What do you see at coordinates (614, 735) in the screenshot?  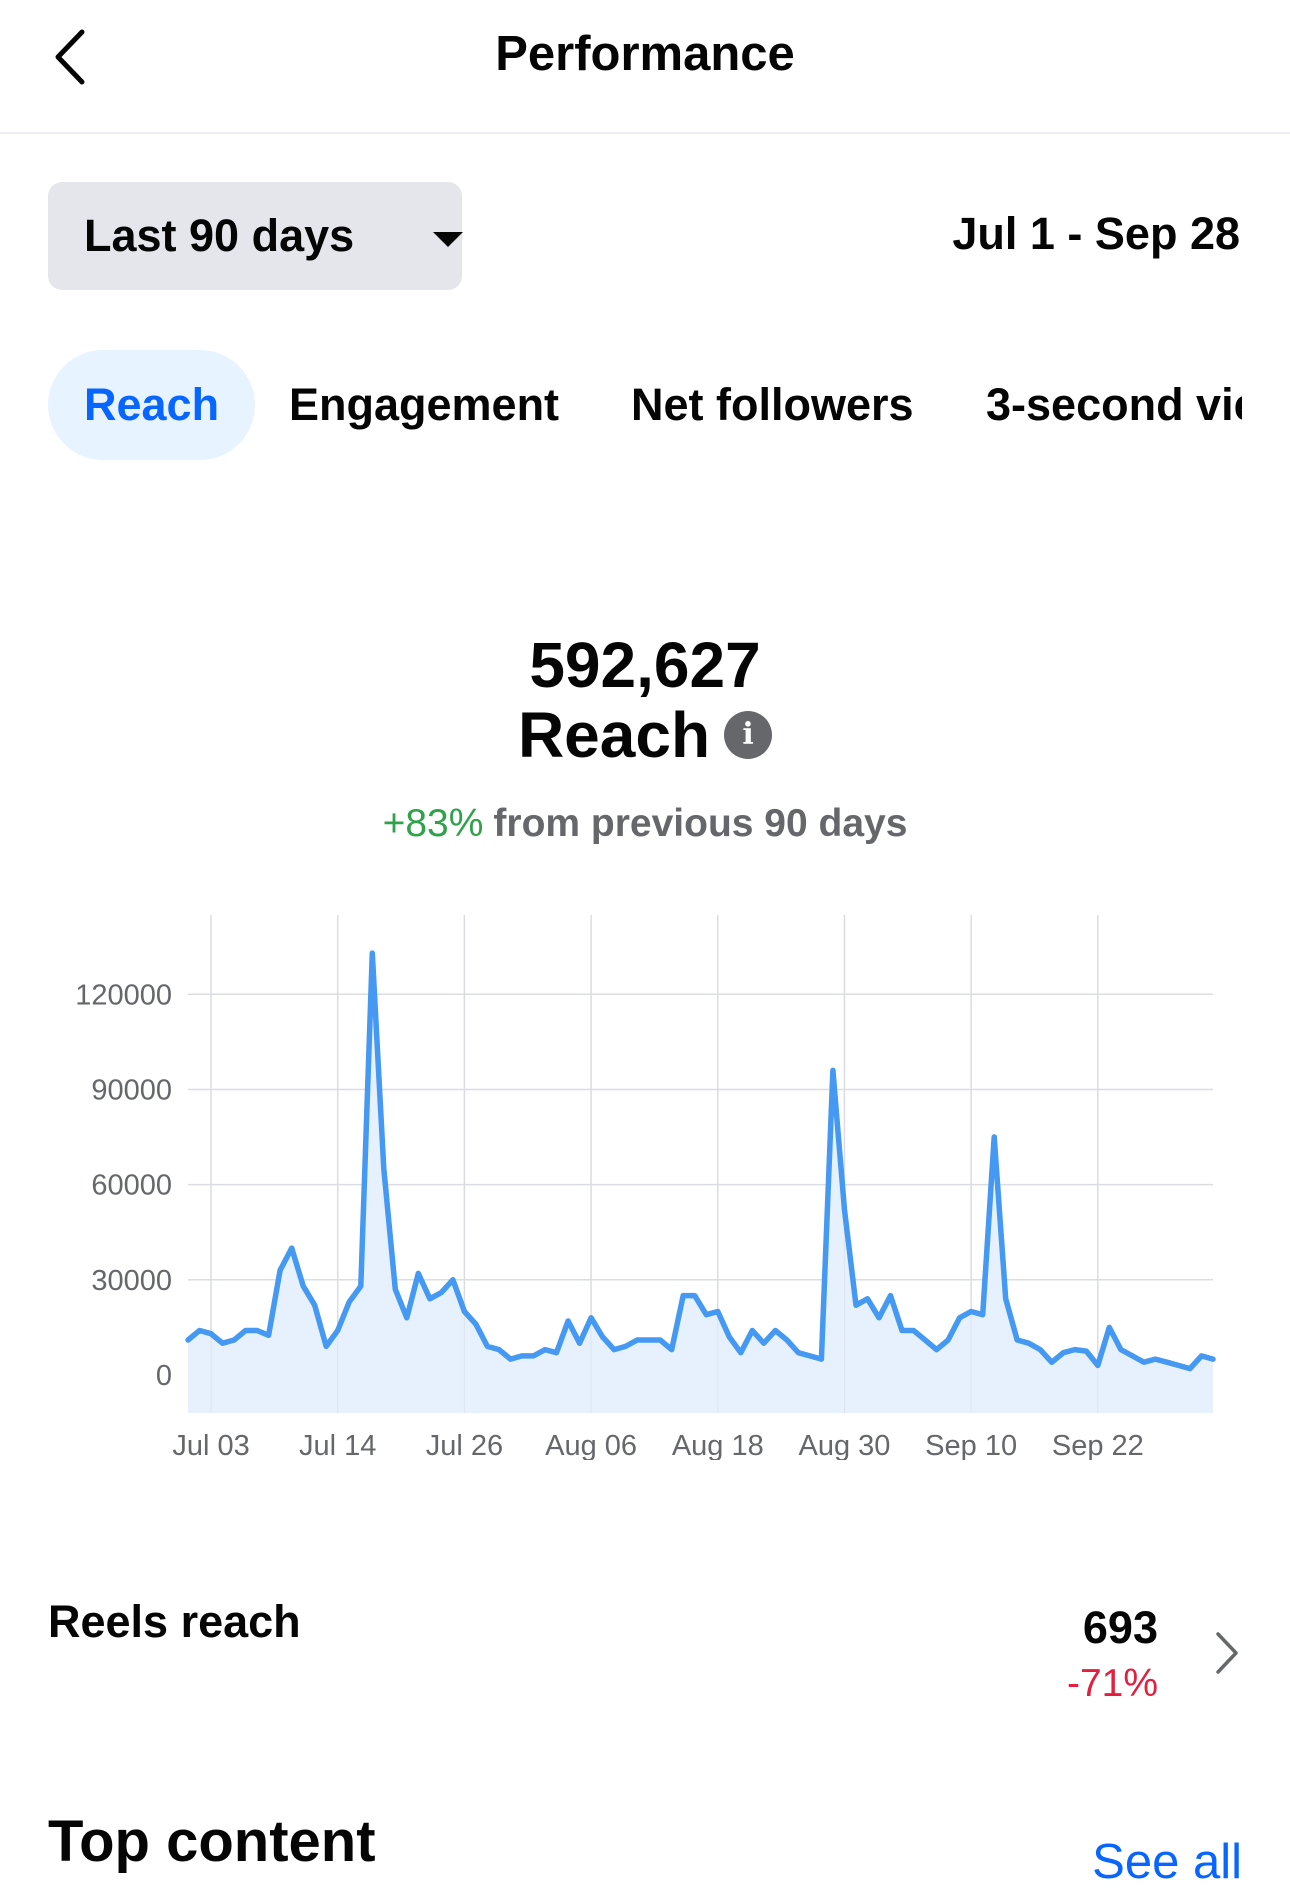 I see `metric-label: Reach` at bounding box center [614, 735].